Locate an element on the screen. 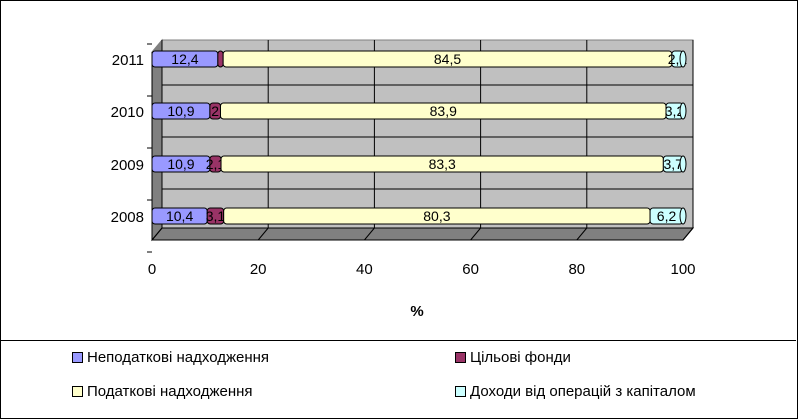 This screenshot has height=419, width=798. x-tick-label: 0 is located at coordinates (152, 269).